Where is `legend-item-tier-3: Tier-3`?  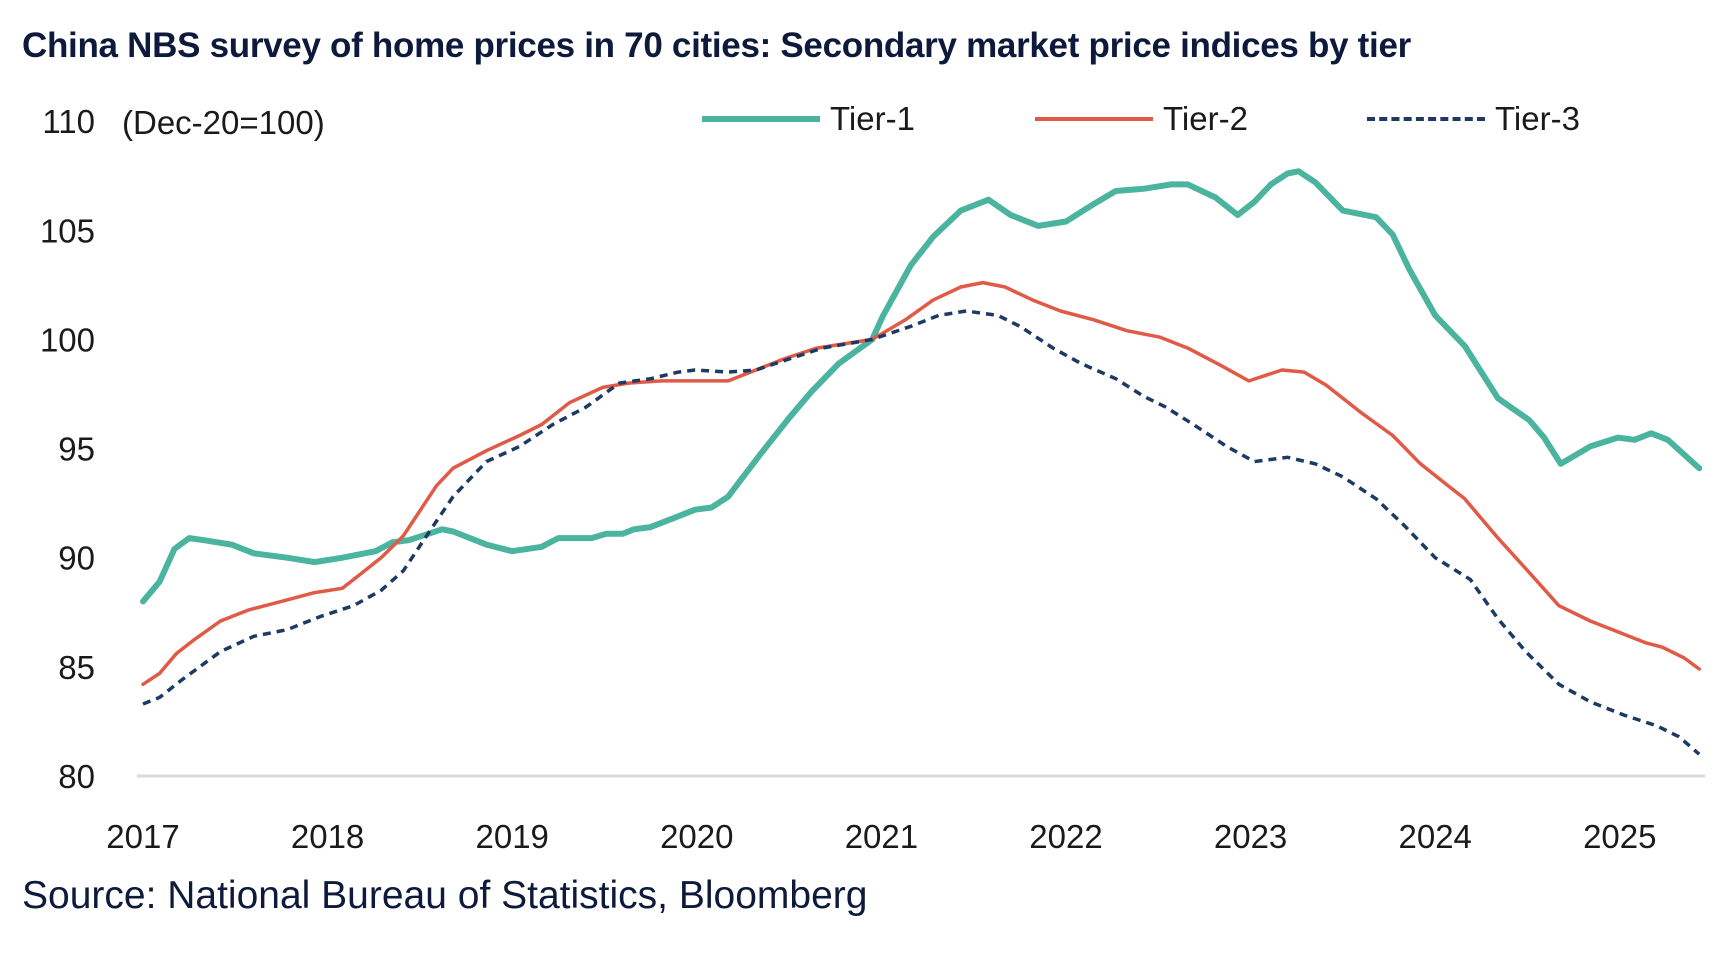 legend-item-tier-3: Tier-3 is located at coordinates (1473, 119).